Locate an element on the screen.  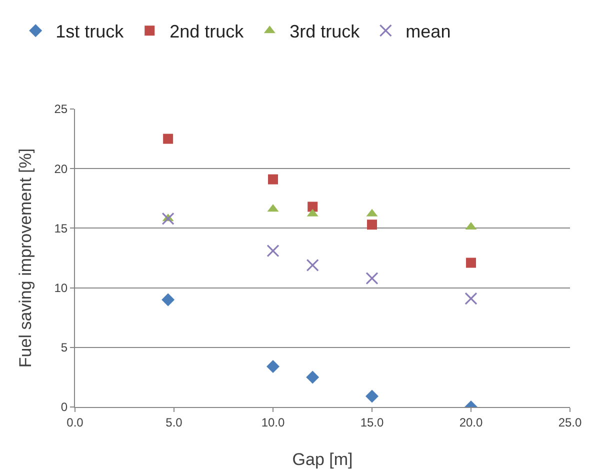
x-tick-label: 15.0 is located at coordinates (372, 422).